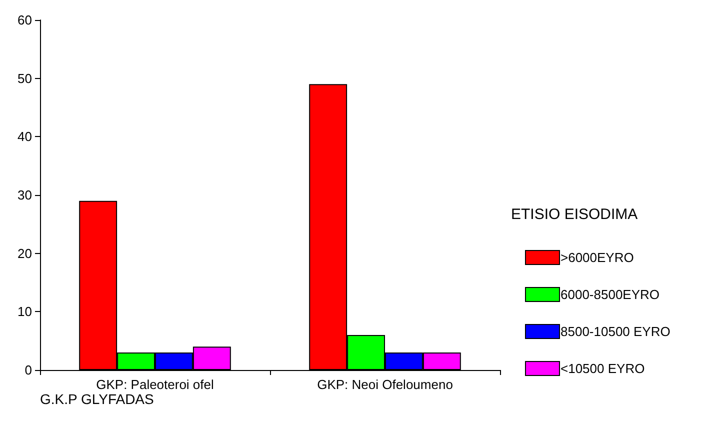 This screenshot has height=429, width=709. Describe the element at coordinates (385, 384) in the screenshot. I see `x-tick-label: GKP: Neoi Ofeloumeno` at that location.